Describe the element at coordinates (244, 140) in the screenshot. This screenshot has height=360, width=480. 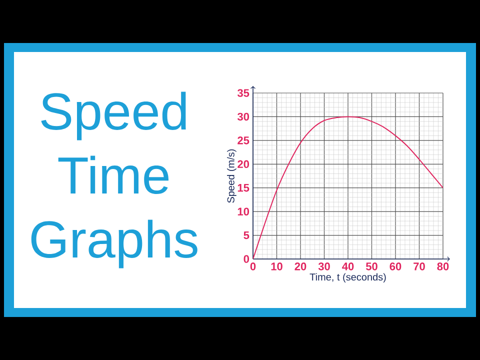
I see `y-tick-label: 25` at that location.